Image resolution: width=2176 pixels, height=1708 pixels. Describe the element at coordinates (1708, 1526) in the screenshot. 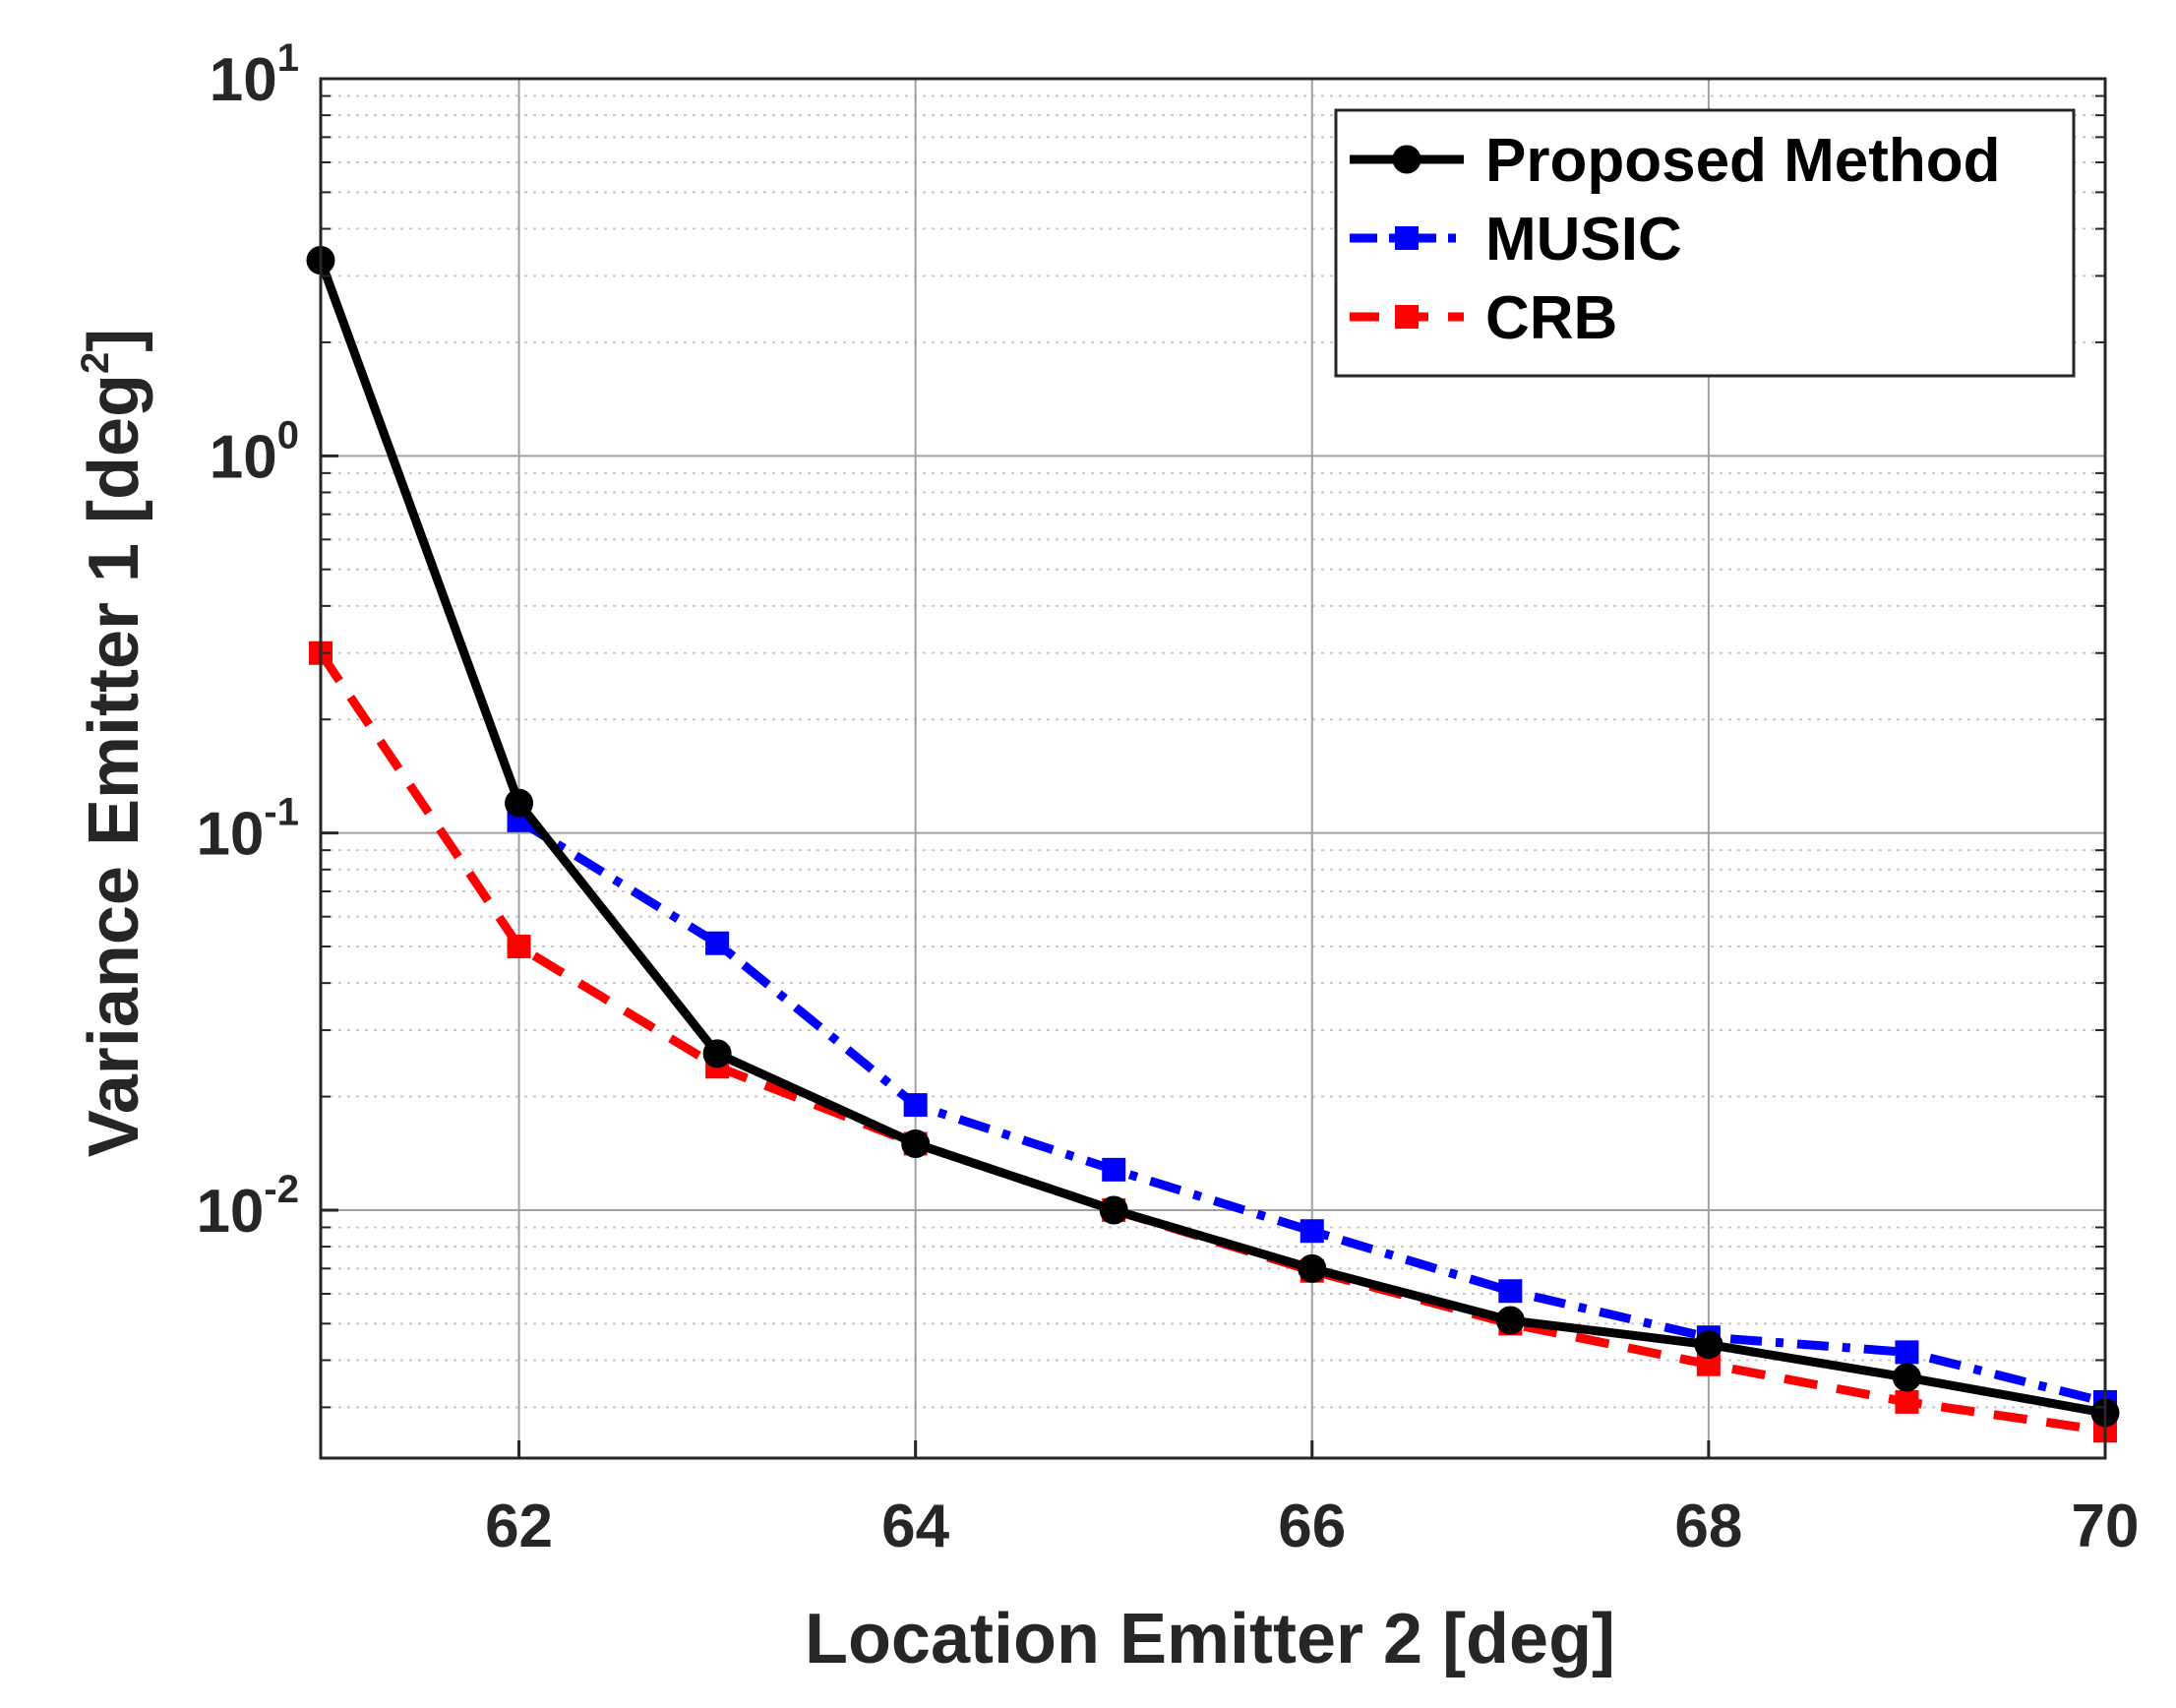

I see `x-tick-label: 68` at that location.